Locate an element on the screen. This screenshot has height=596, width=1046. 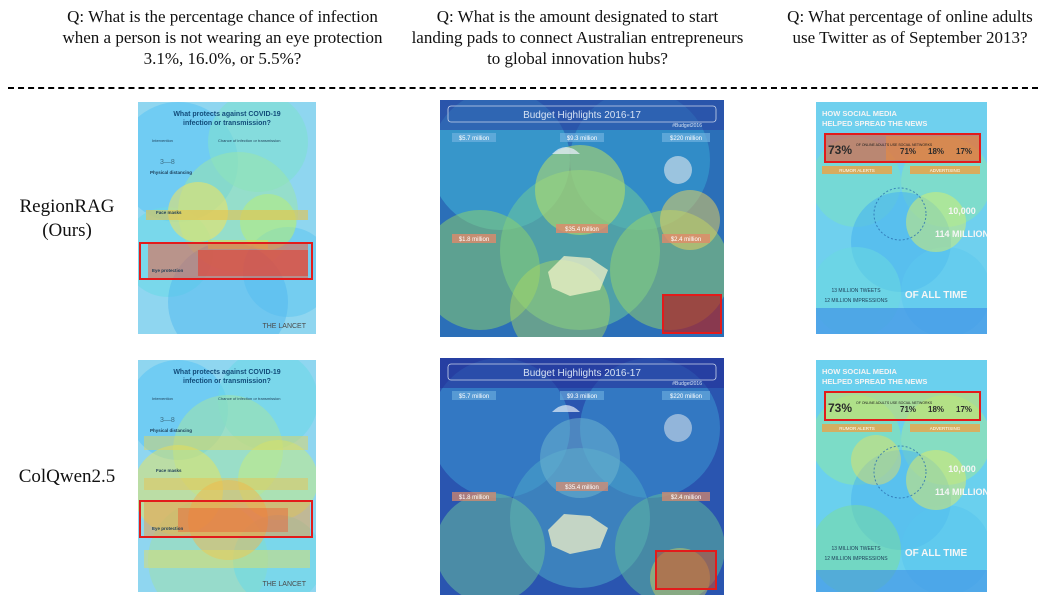
covid-row-masks: Face masks is located at coordinates (169, 470).